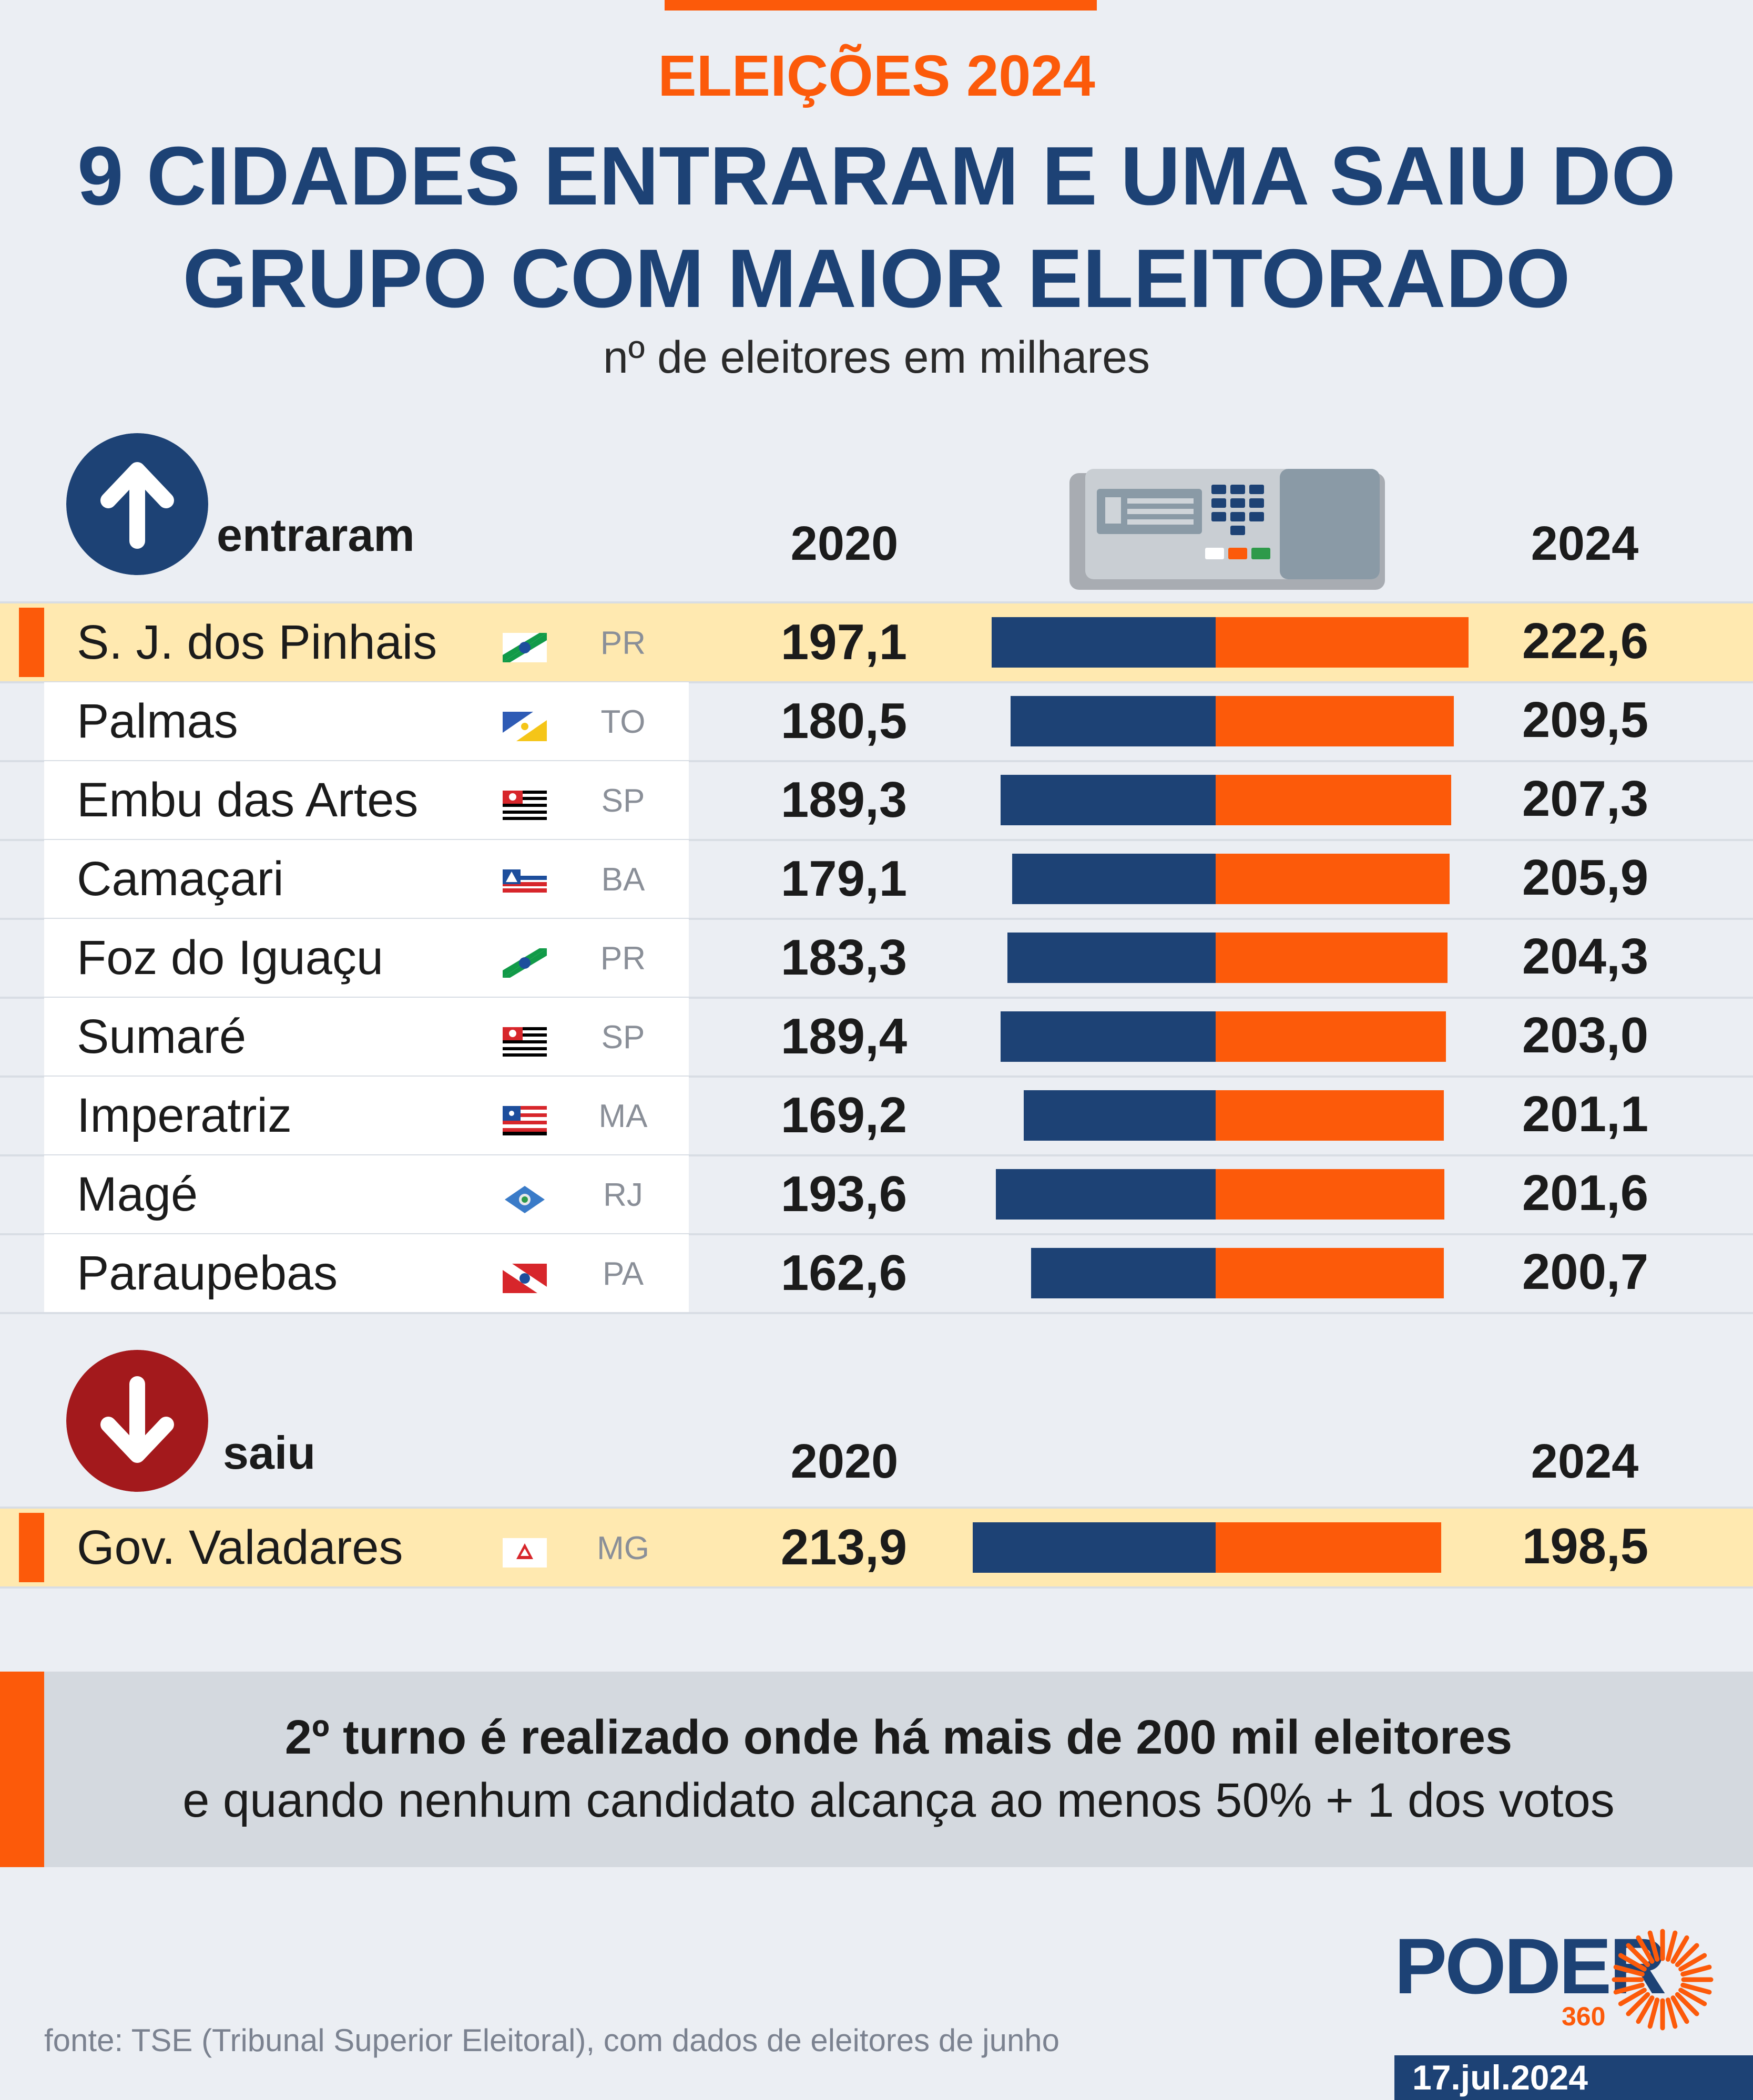  I want to click on state-code: MA, so click(623, 1116).